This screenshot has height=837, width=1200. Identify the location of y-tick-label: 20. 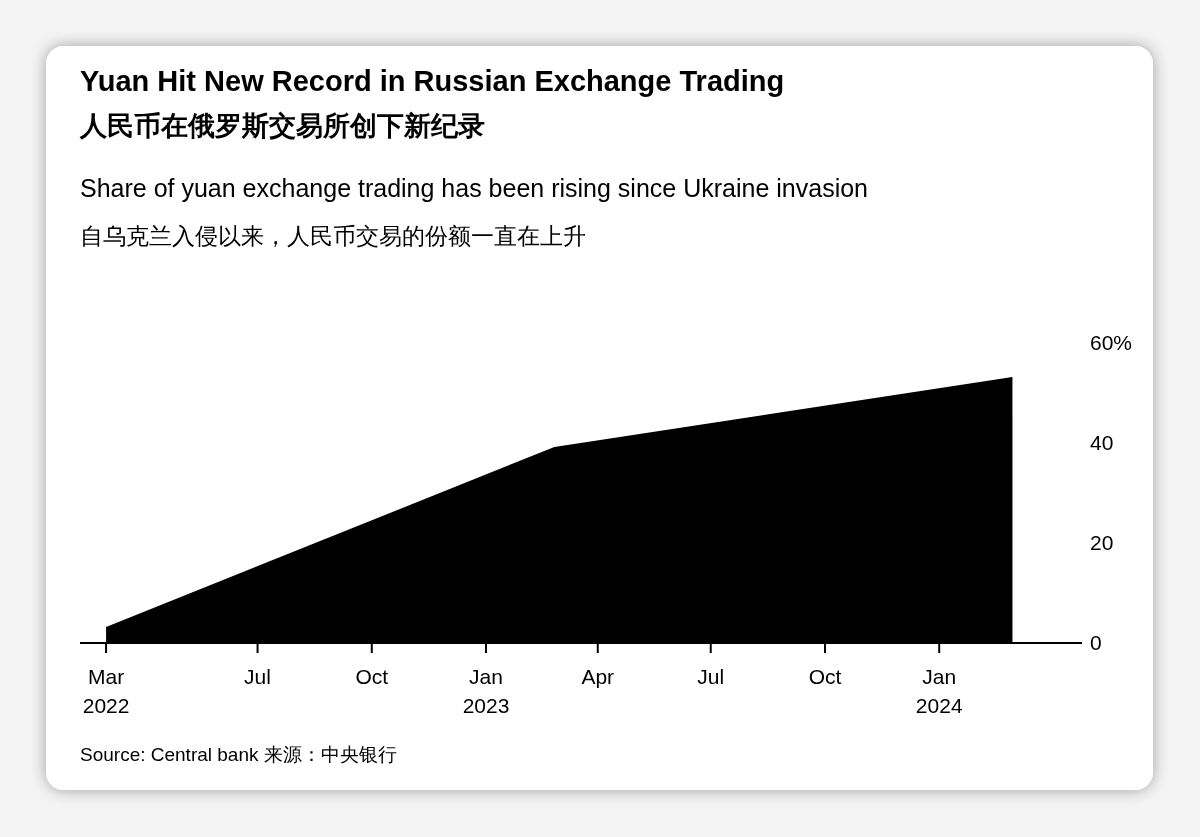
(1102, 543).